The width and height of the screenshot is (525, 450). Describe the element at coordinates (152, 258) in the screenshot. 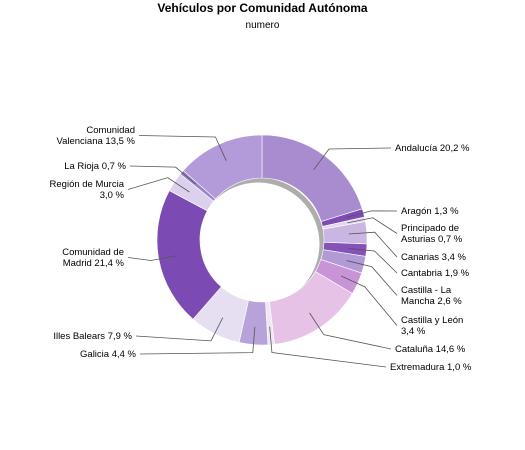

I see `leader-comunidad-de-madrid` at that location.